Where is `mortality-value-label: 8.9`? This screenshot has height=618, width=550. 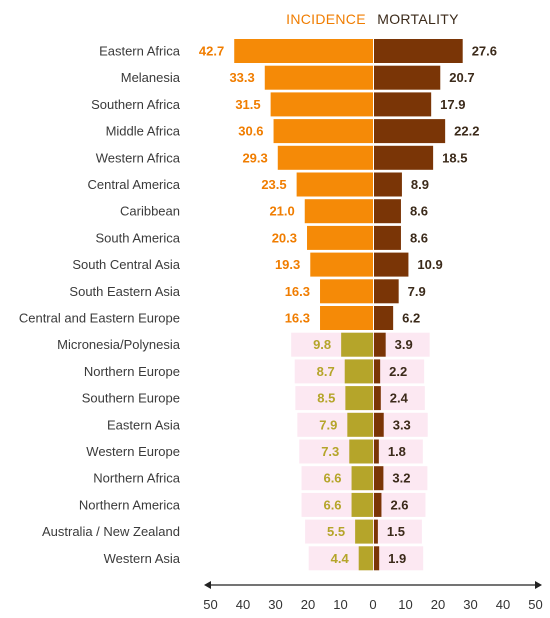 mortality-value-label: 8.9 is located at coordinates (420, 184).